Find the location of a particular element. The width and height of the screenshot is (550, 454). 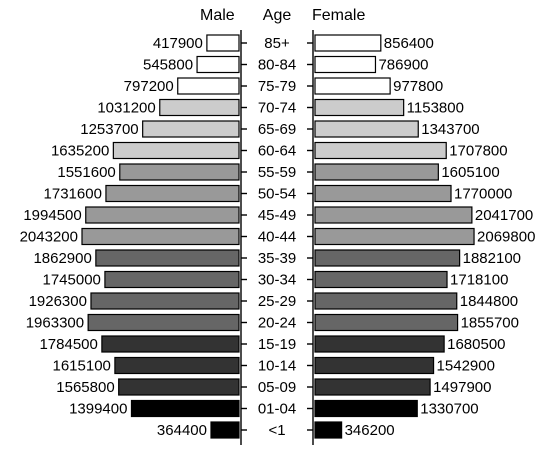

male-value-55-59: 1551600 is located at coordinates (86, 172).